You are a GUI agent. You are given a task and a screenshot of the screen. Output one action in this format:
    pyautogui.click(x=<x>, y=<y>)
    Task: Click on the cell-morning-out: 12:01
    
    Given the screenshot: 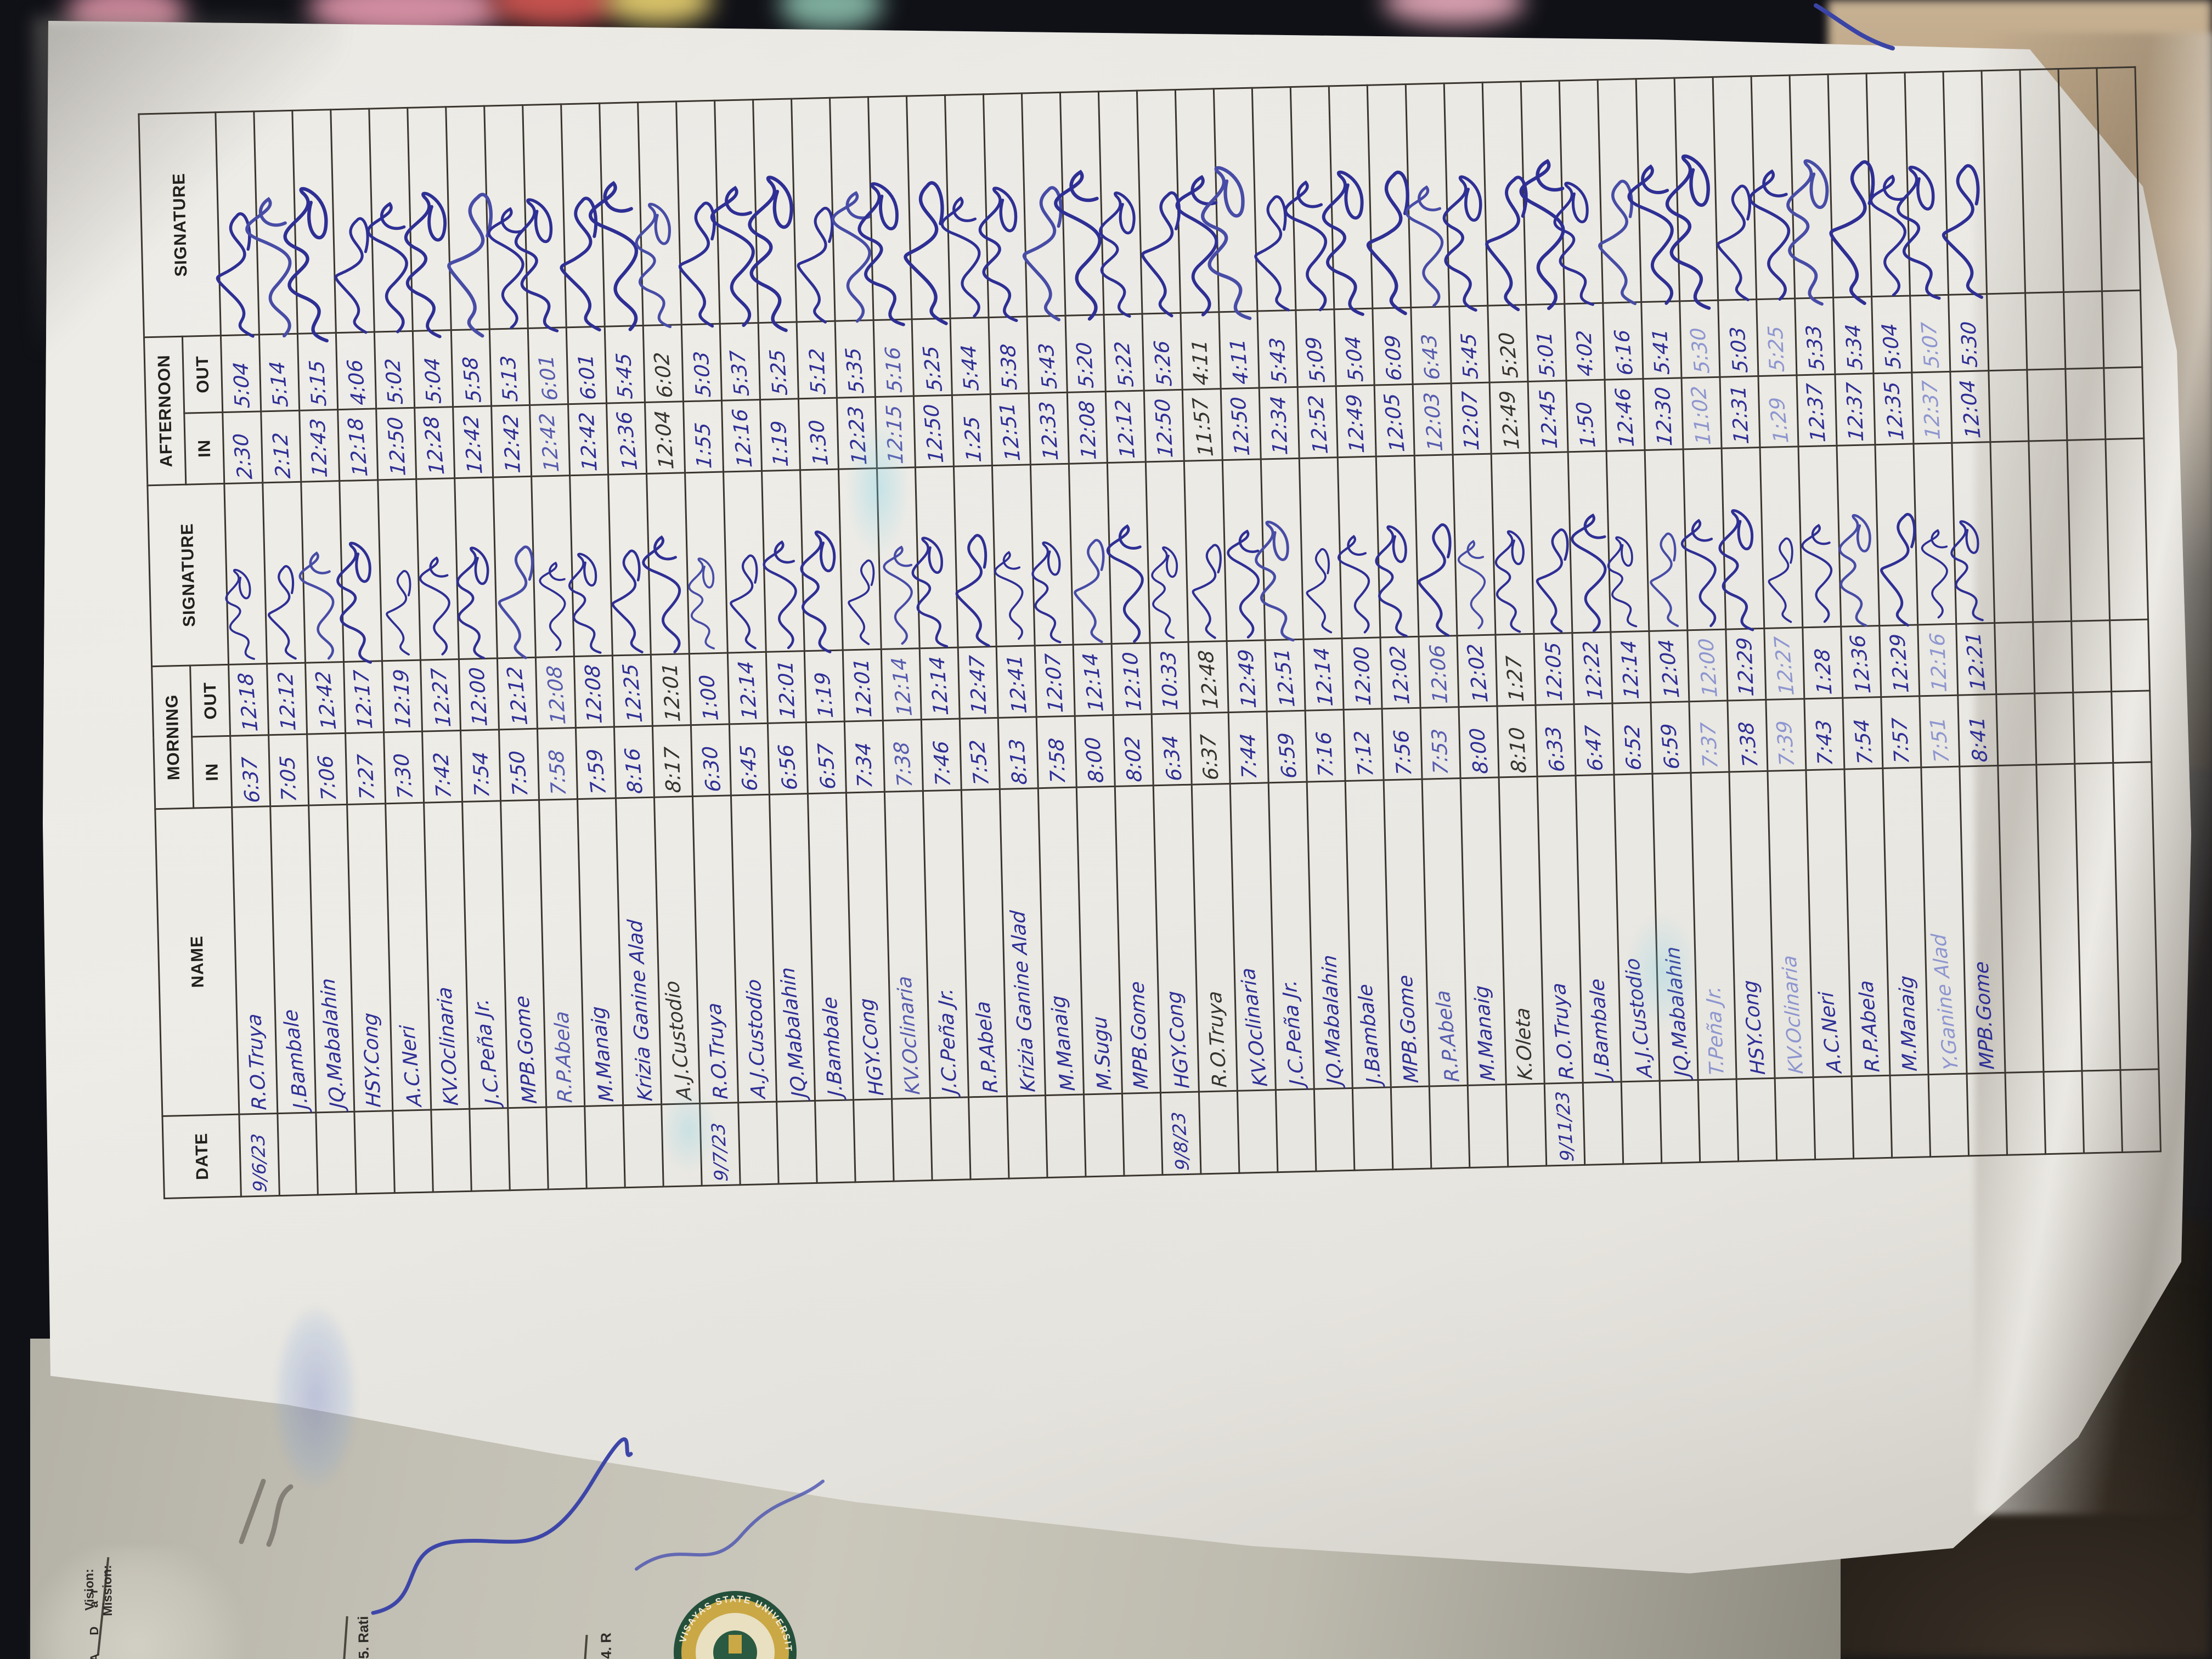 What is the action you would take?
    pyautogui.click(x=863, y=685)
    